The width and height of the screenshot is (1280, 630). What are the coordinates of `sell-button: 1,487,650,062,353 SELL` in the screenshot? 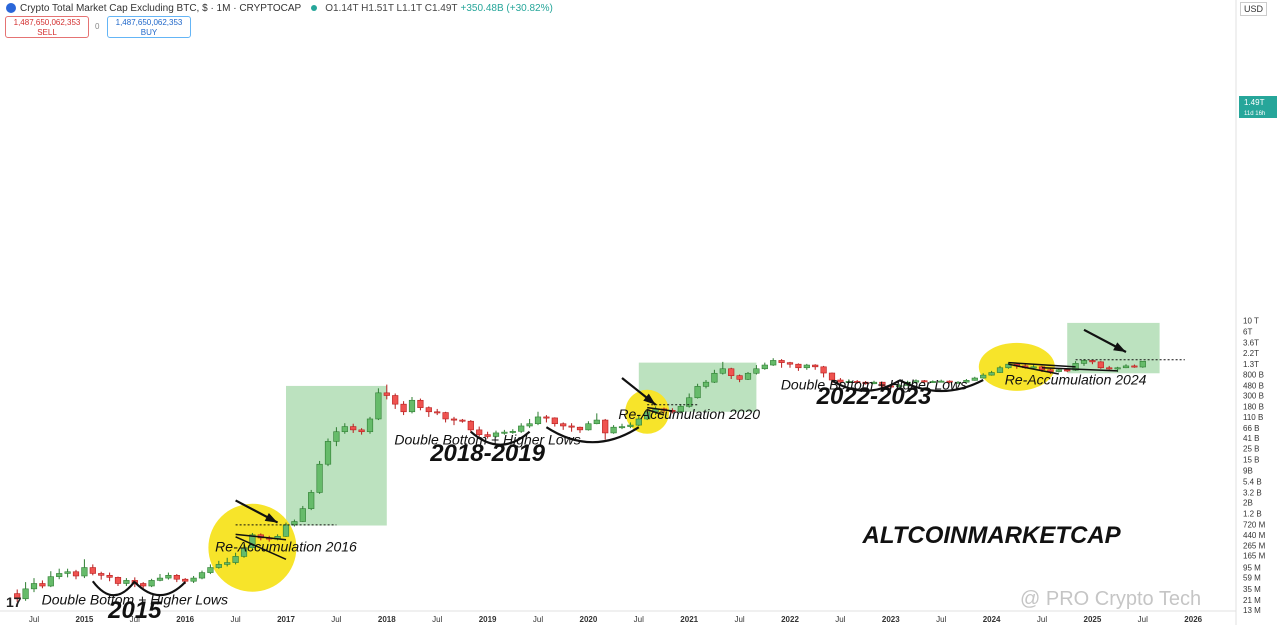 It's located at (47, 27).